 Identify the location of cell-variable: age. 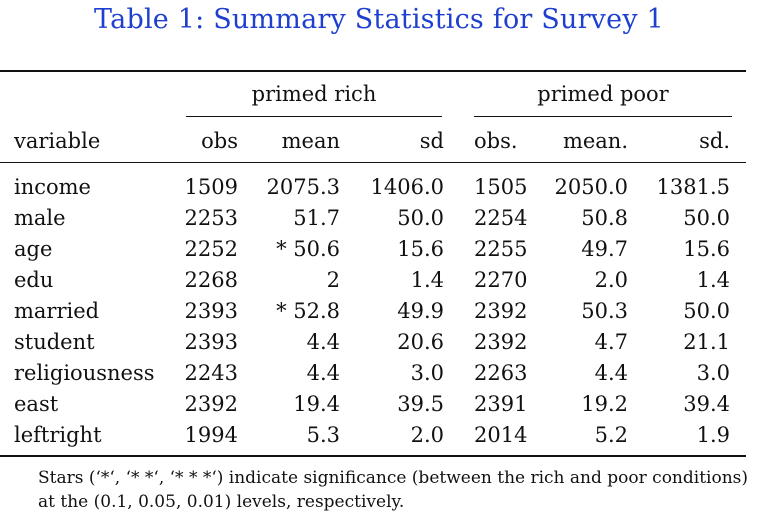
(33, 249).